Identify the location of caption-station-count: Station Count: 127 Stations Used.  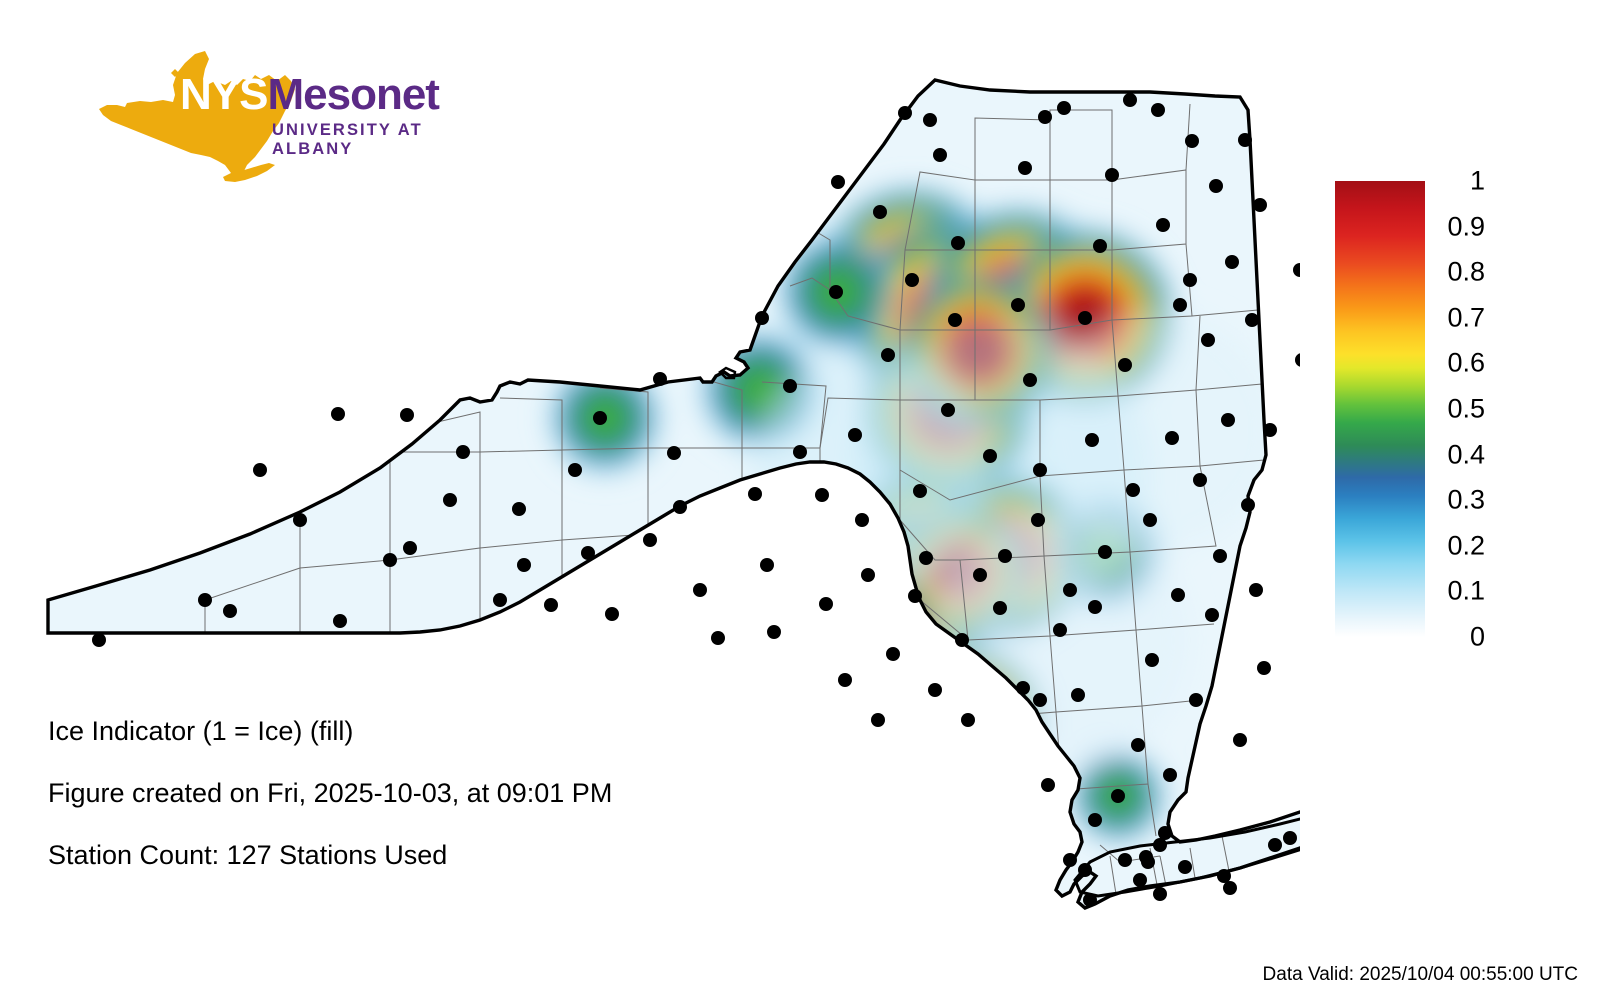
(248, 855).